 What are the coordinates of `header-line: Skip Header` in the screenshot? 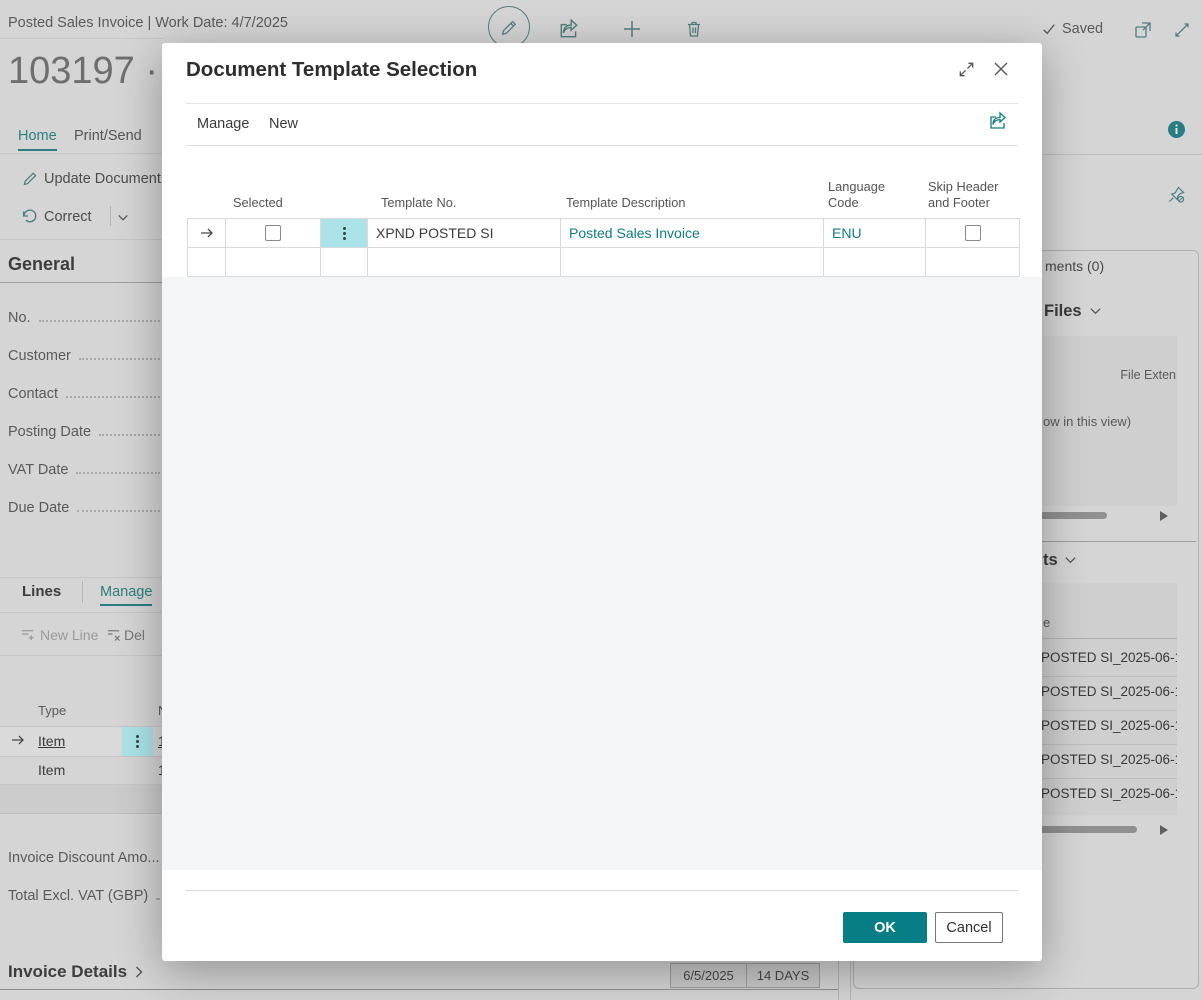 It's located at (963, 186).